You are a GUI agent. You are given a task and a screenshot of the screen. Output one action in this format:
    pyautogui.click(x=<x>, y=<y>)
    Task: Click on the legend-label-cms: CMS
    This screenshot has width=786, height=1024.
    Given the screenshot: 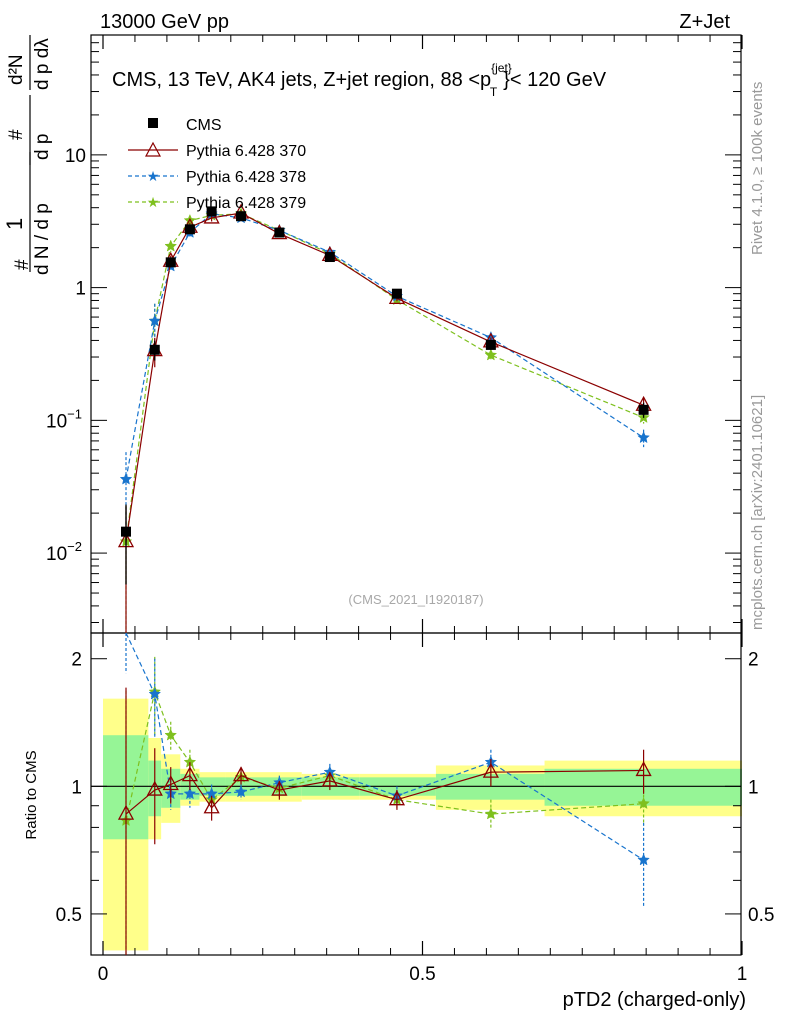 What is the action you would take?
    pyautogui.click(x=204, y=125)
    